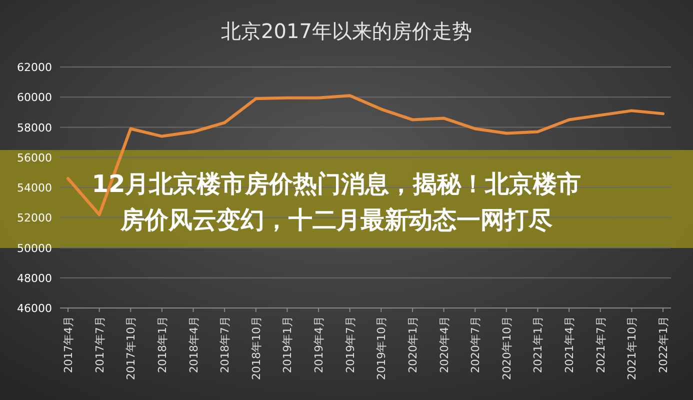  I want to click on x-tick-label: 2020年7月, so click(475, 344).